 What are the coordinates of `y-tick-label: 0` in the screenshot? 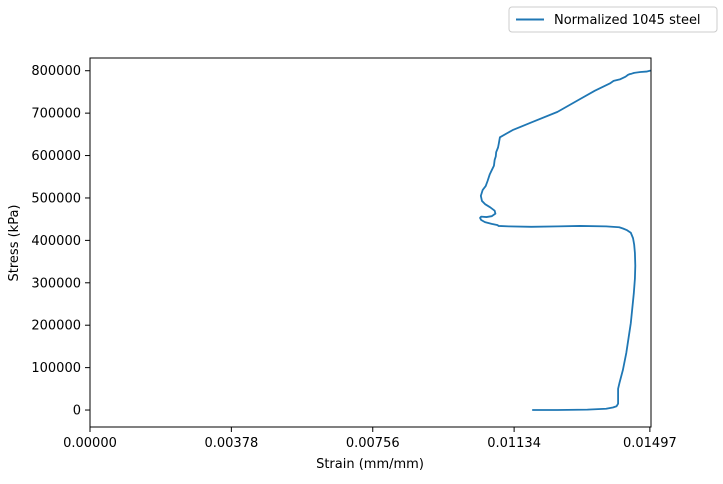 It's located at (77, 411).